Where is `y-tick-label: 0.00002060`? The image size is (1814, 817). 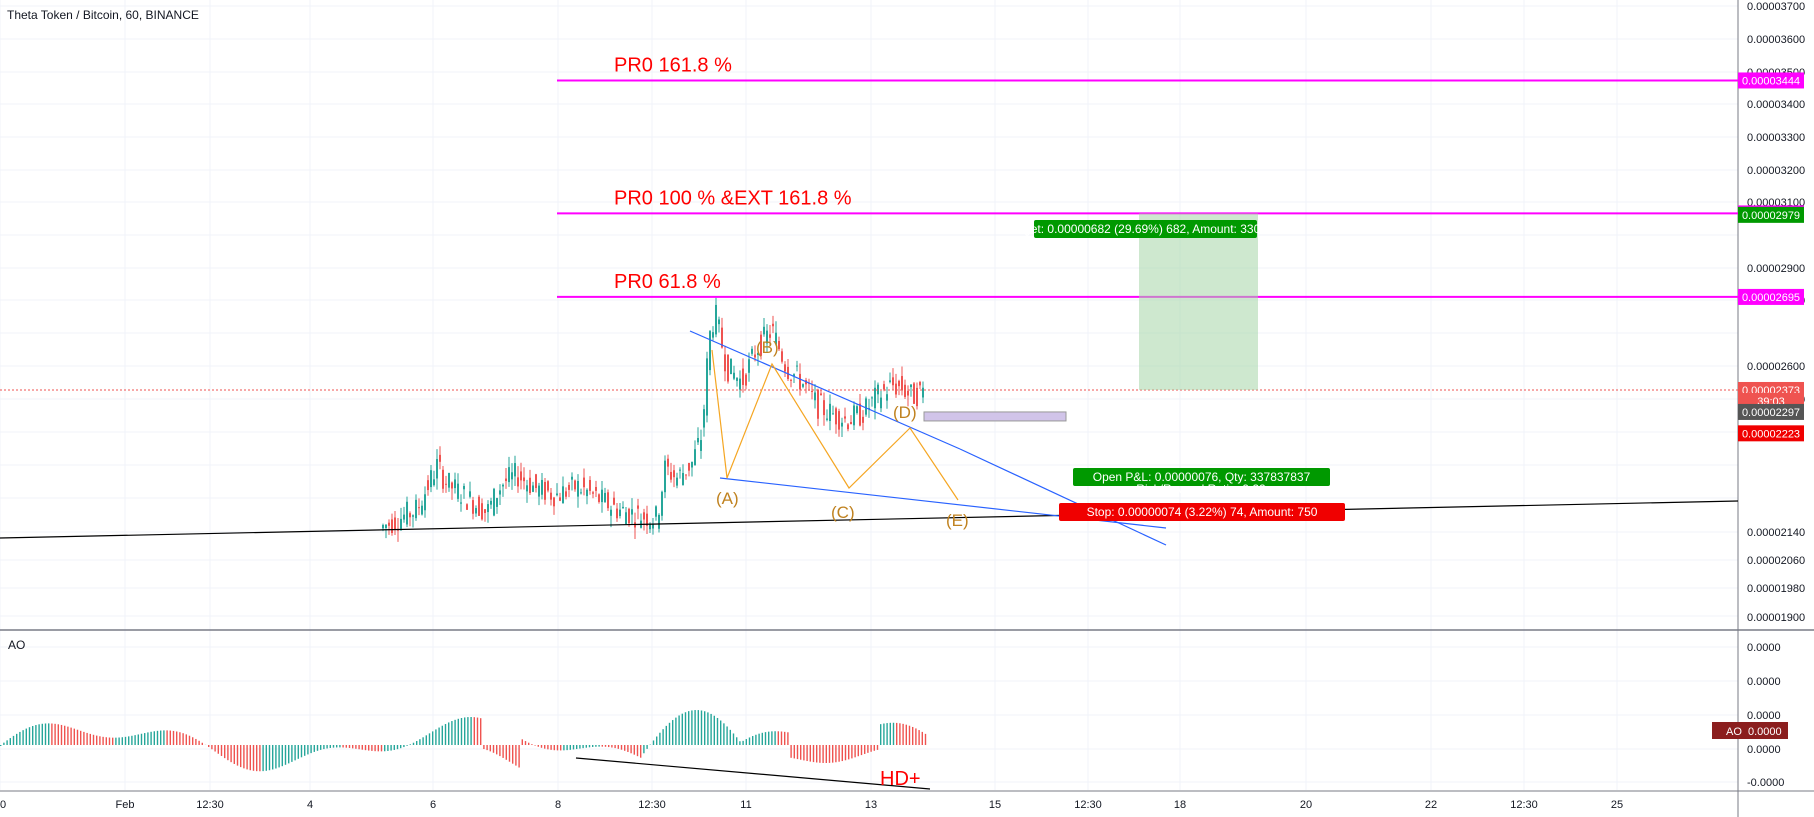
y-tick-label: 0.00002060 is located at coordinates (1776, 561).